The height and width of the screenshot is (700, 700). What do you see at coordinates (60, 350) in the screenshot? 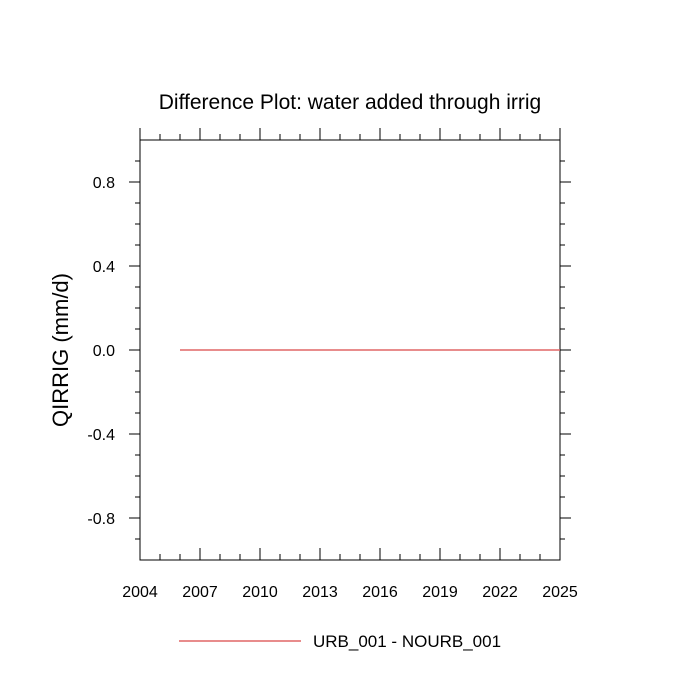
I see `y-axis-label: QIRRIG (mm/d)` at bounding box center [60, 350].